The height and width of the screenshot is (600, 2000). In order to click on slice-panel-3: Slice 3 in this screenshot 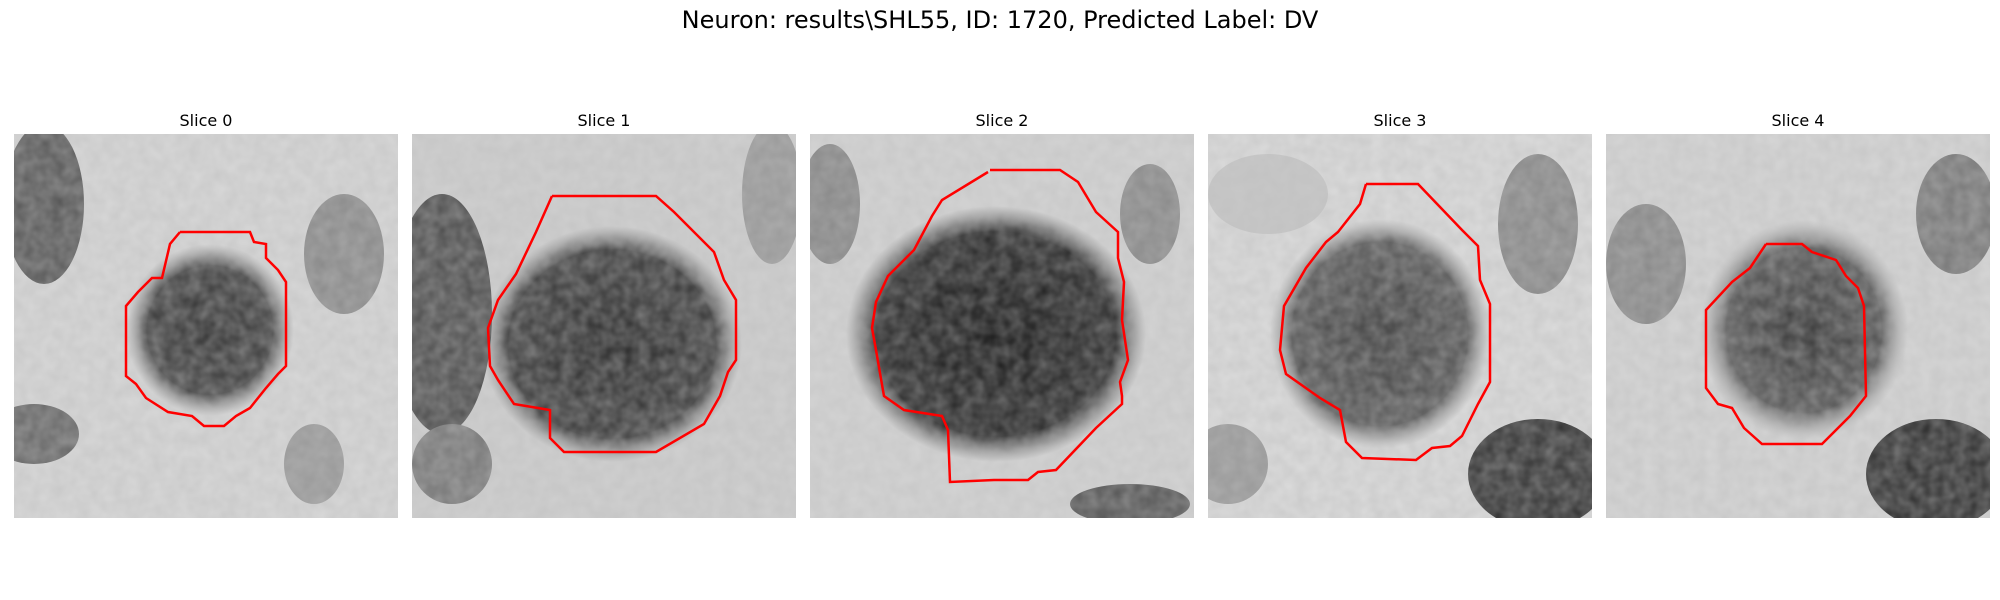, I will do `click(1400, 313)`.